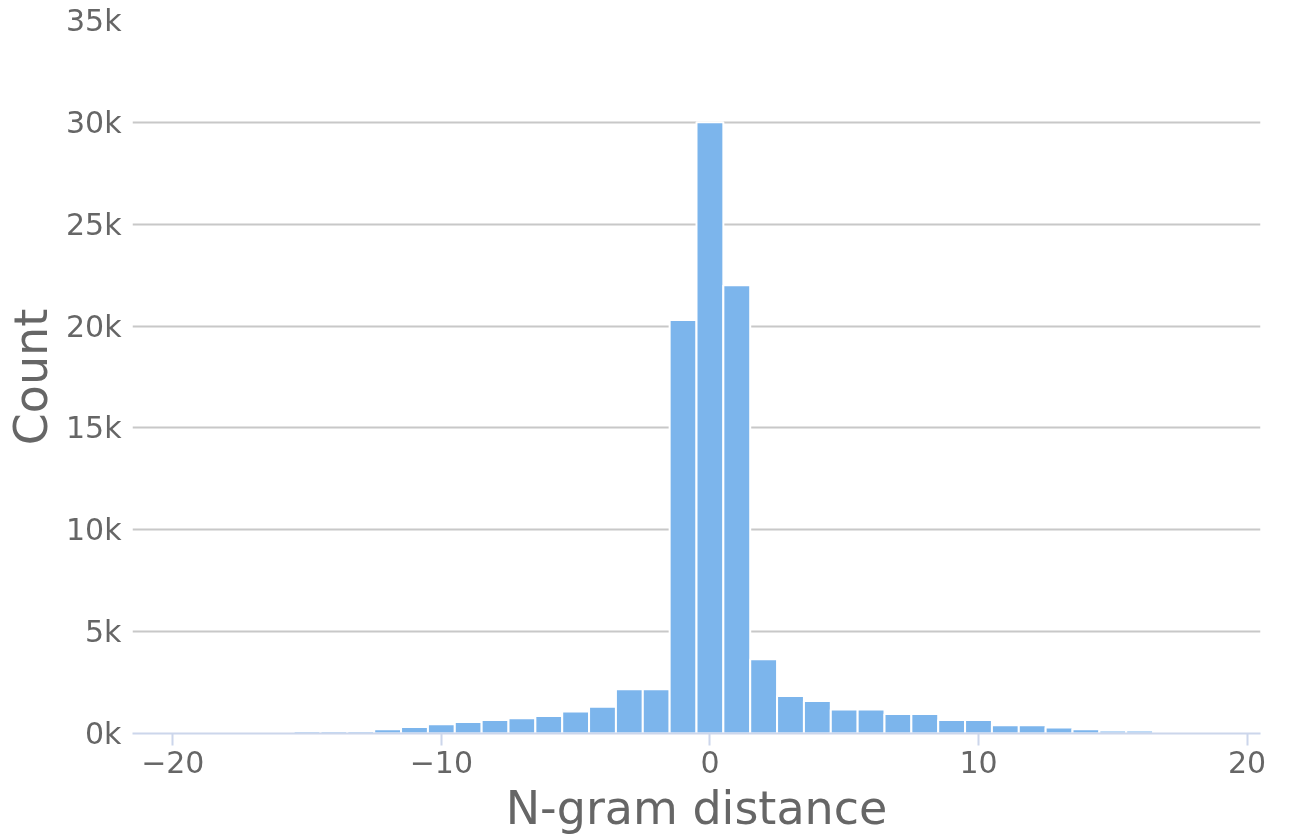 The image size is (1290, 837). I want to click on y-tick-label: 20k, so click(94, 326).